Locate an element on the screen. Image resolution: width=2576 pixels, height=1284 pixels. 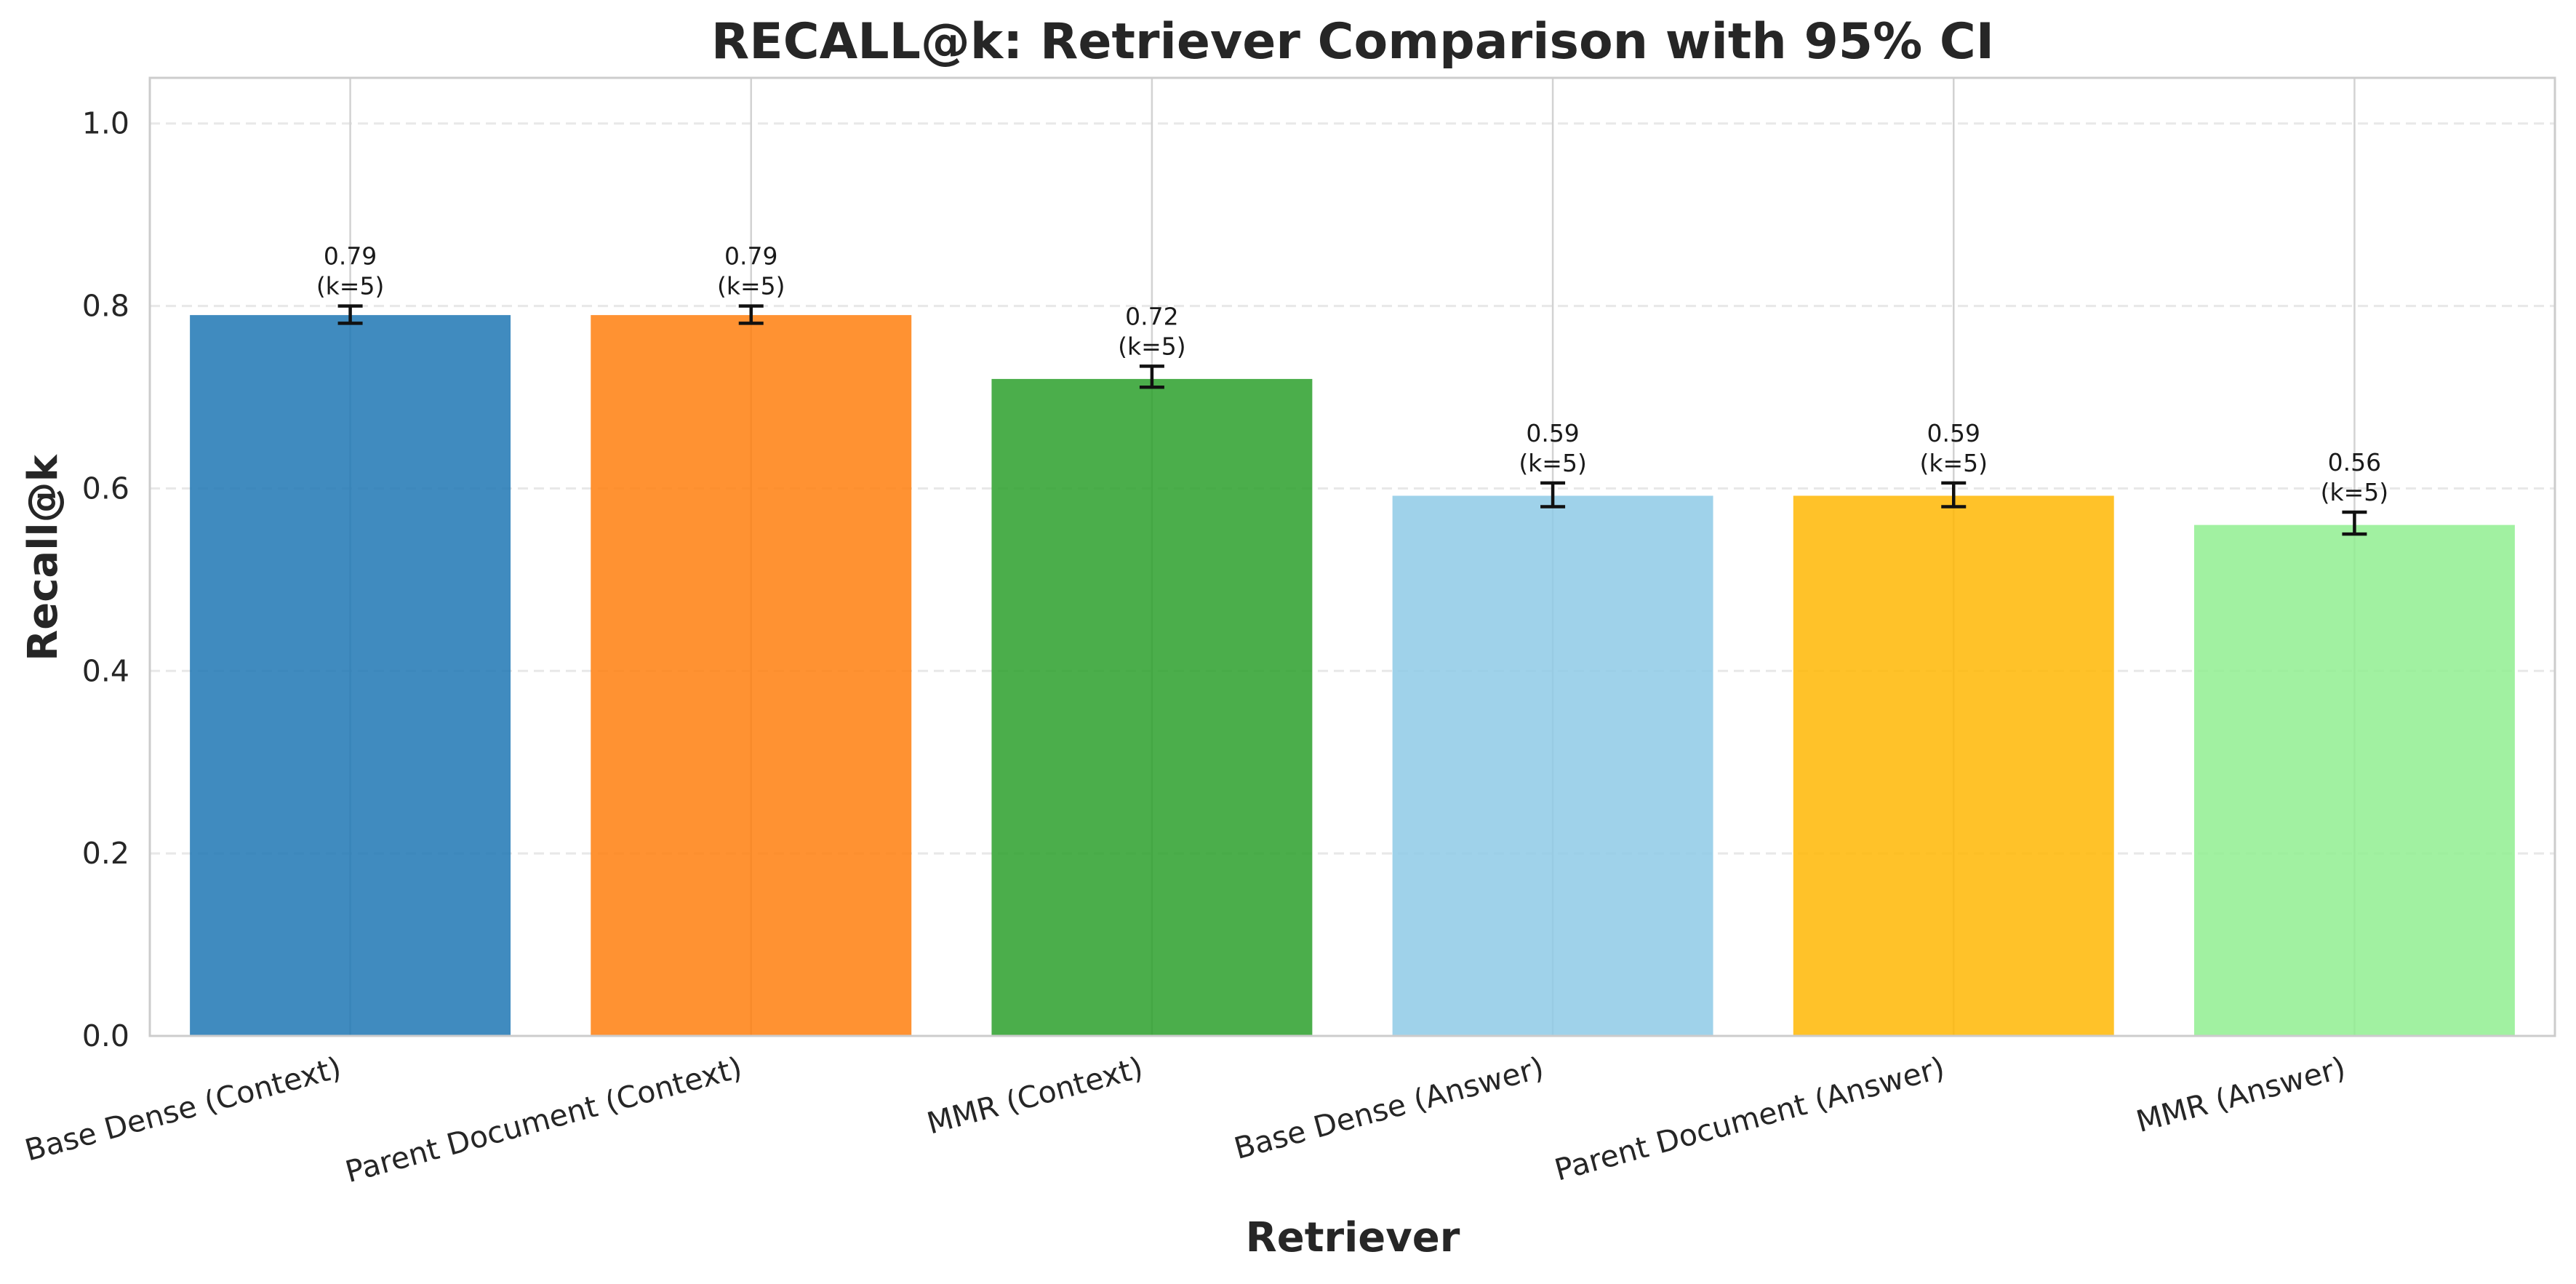
y-axis-ticks: 0.0 0.2 0.4 0.6 0.8 1.0 is located at coordinates (105, 579).